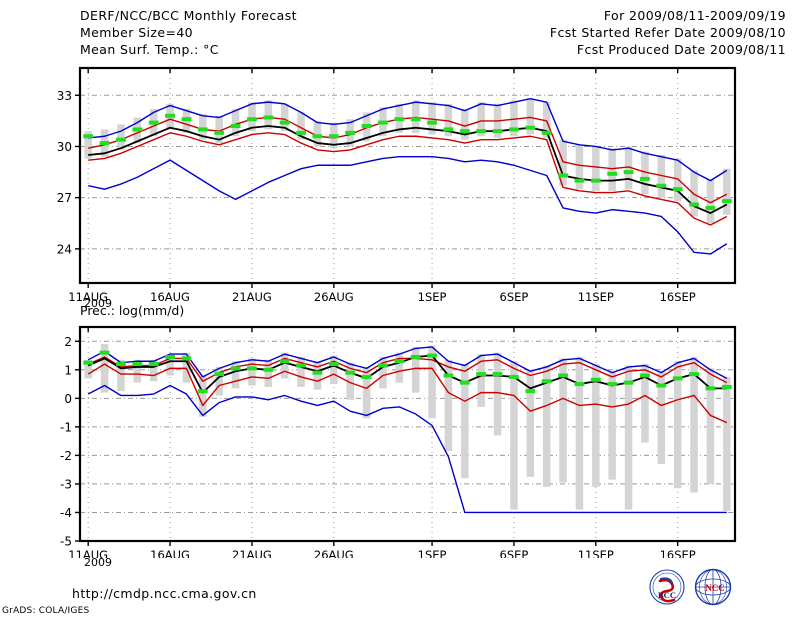  Describe the element at coordinates (98, 562) in the screenshot. I see `year-label-bottom: 2009` at that location.